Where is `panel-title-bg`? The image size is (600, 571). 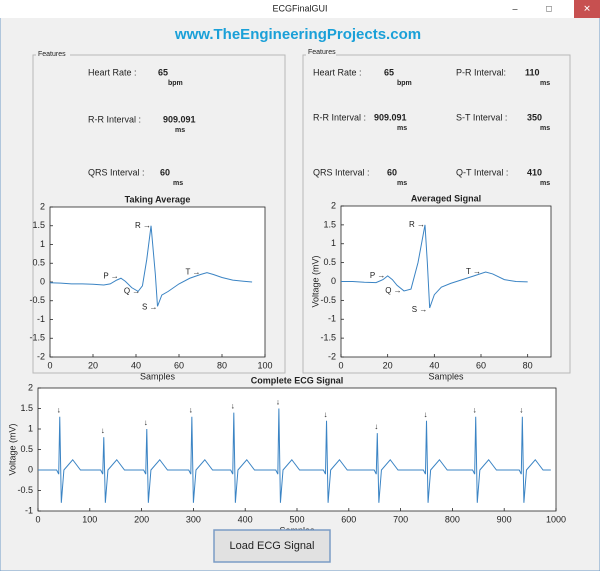 panel-title-bg is located at coordinates (321, 52).